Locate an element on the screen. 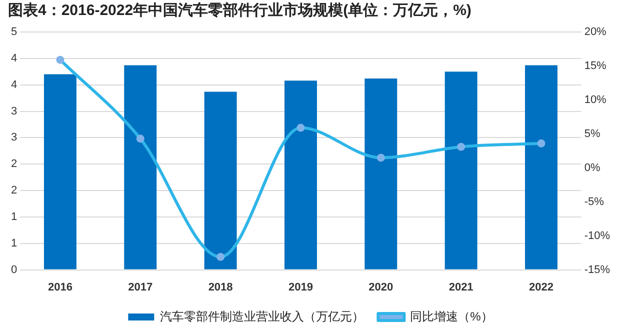 The height and width of the screenshot is (333, 621). y2-tick-label: 0% is located at coordinates (592, 168).